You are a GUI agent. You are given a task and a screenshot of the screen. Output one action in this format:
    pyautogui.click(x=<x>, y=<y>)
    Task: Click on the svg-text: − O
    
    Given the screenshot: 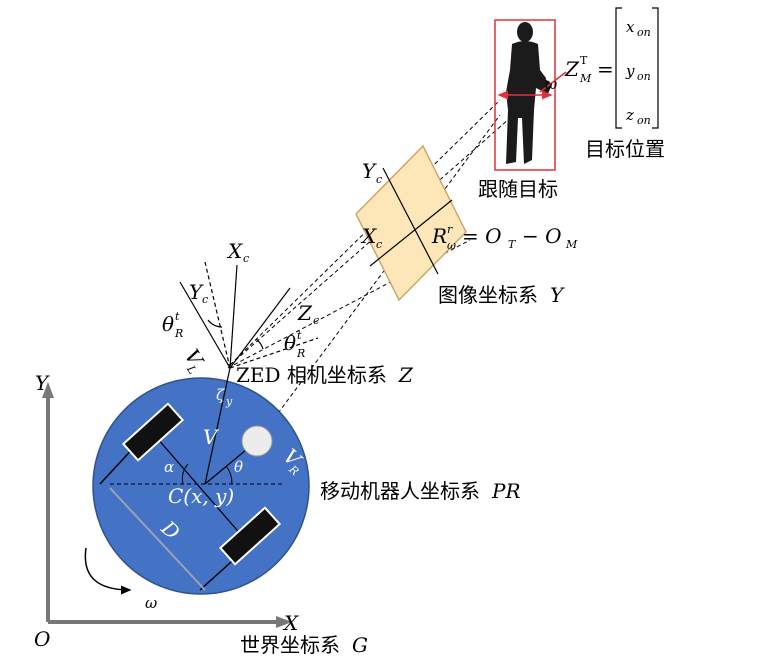 What is the action you would take?
    pyautogui.click(x=542, y=236)
    